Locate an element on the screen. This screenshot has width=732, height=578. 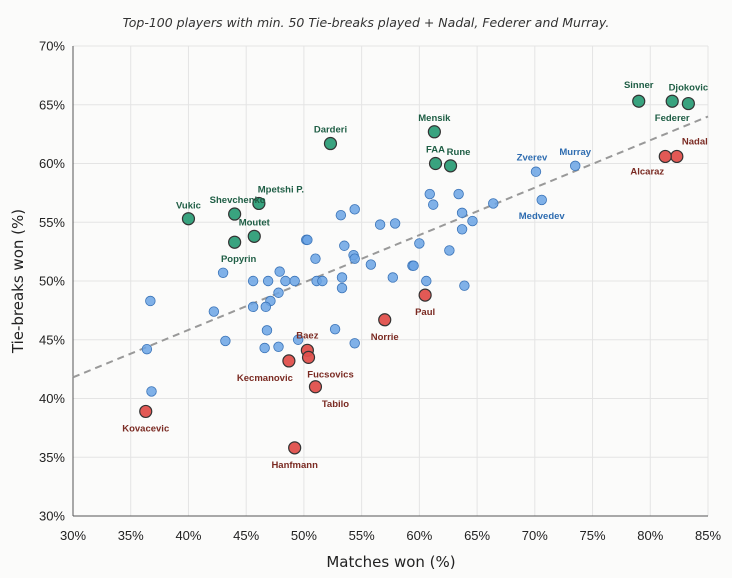
x-tick-label: 35% is located at coordinates (131, 535).